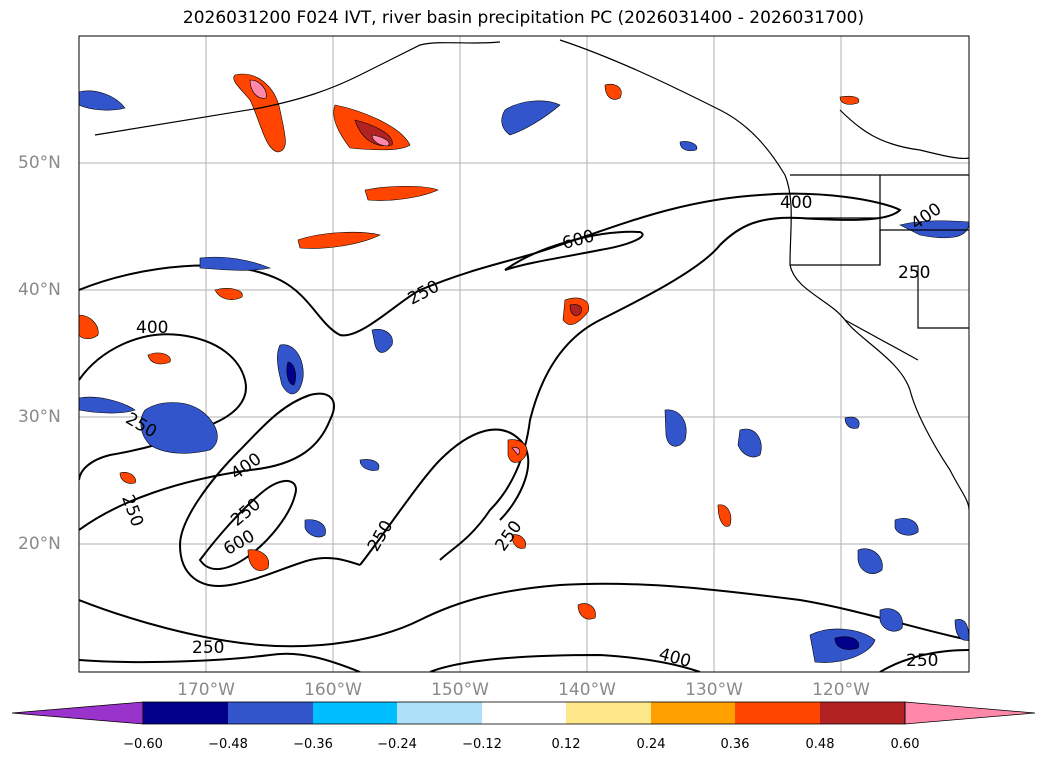  Describe the element at coordinates (77, 713) in the screenshot. I see `colorbar-extend-min` at that location.